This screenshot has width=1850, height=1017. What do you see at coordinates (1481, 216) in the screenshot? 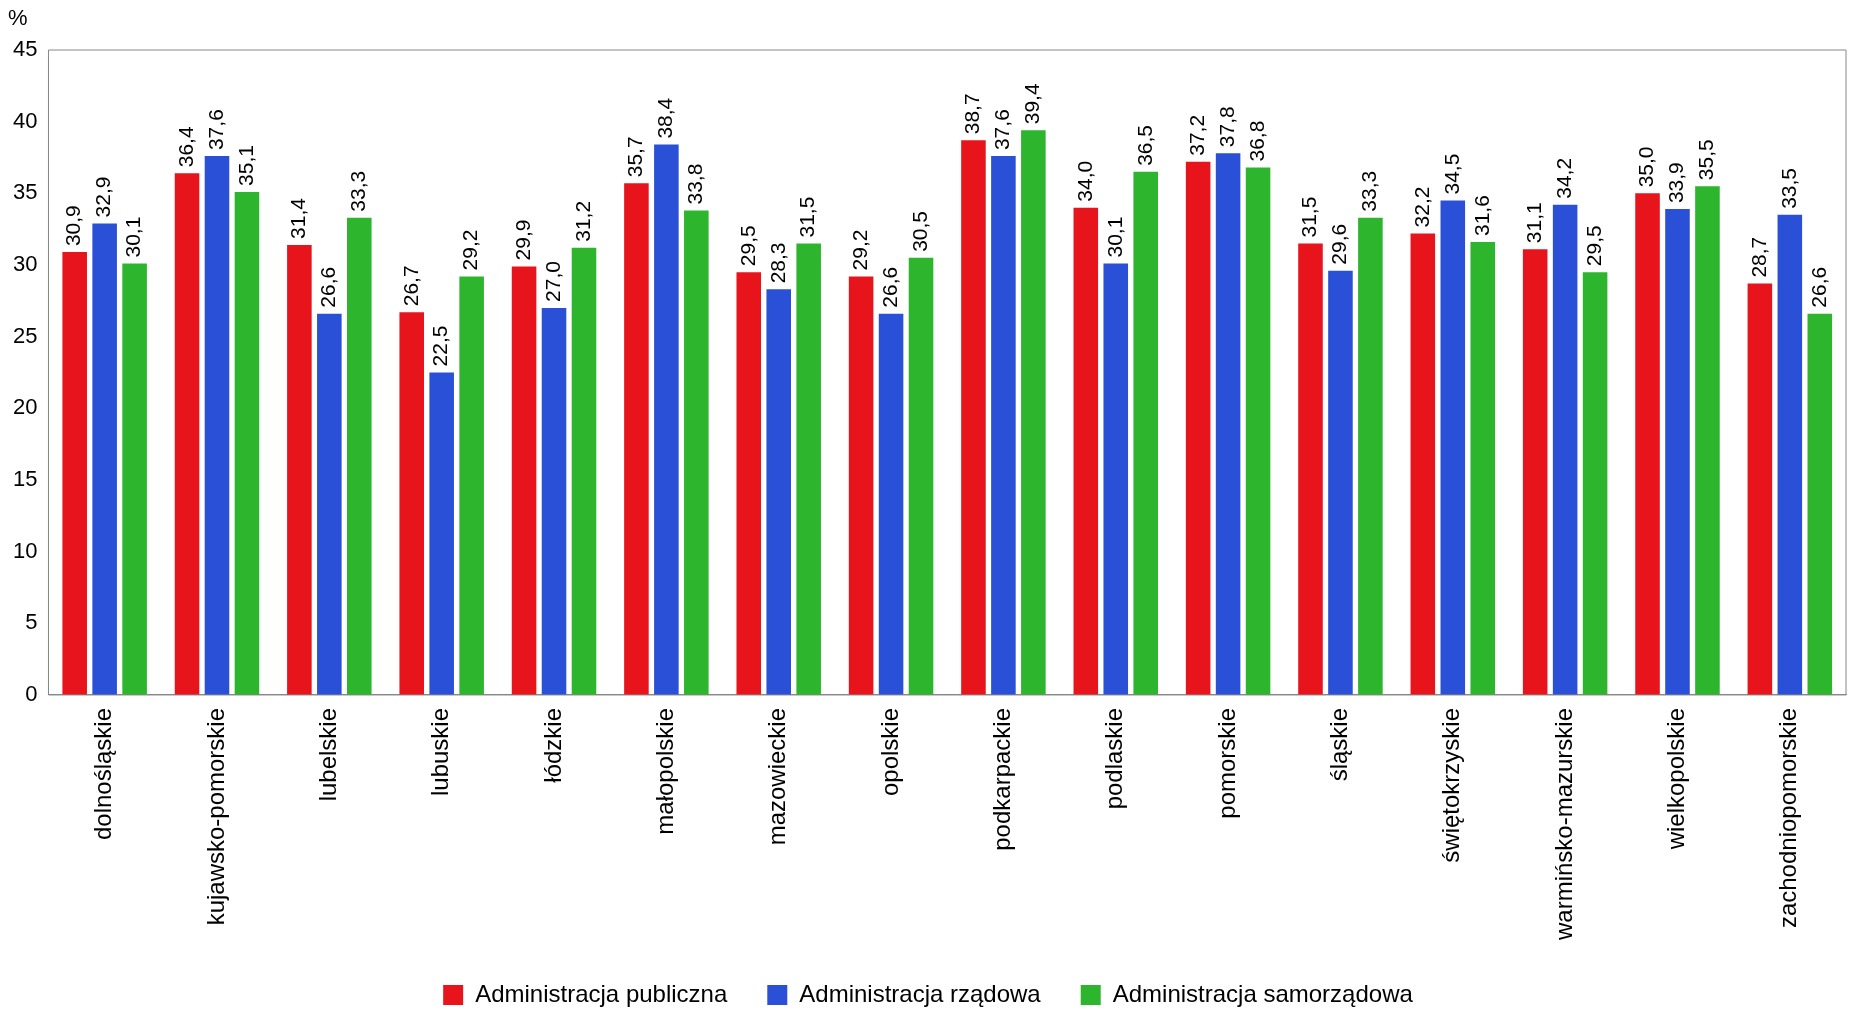
I see `data-label: 31,6` at bounding box center [1481, 216].